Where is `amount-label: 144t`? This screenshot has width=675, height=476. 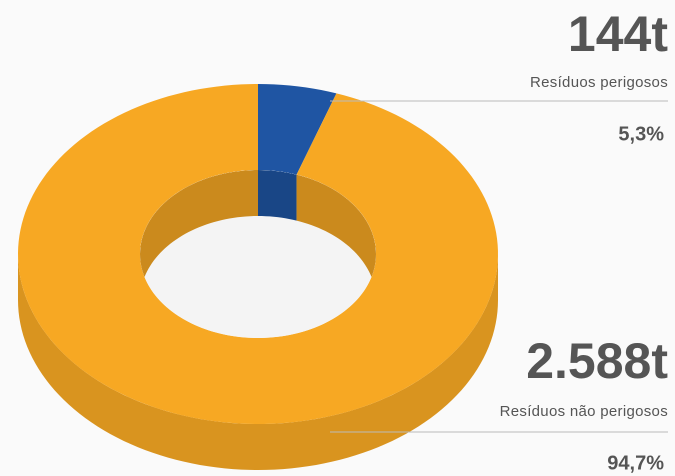 amount-label: 144t is located at coordinates (618, 34).